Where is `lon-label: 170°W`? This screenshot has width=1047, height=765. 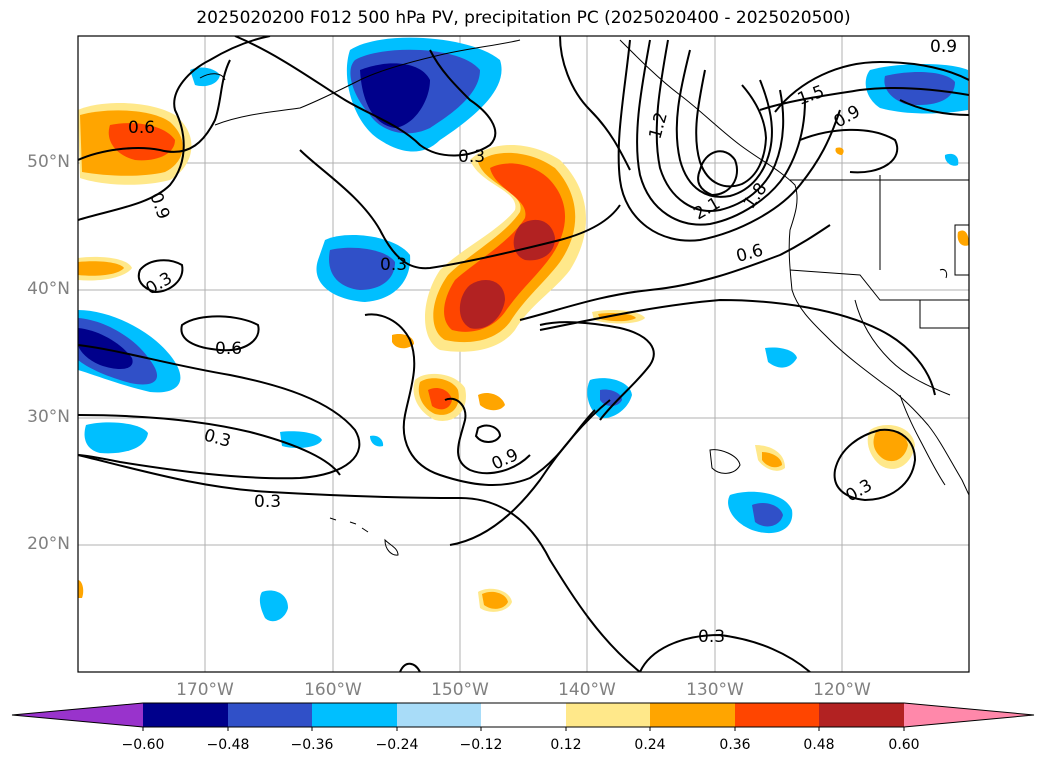
lon-label: 170°W is located at coordinates (205, 690).